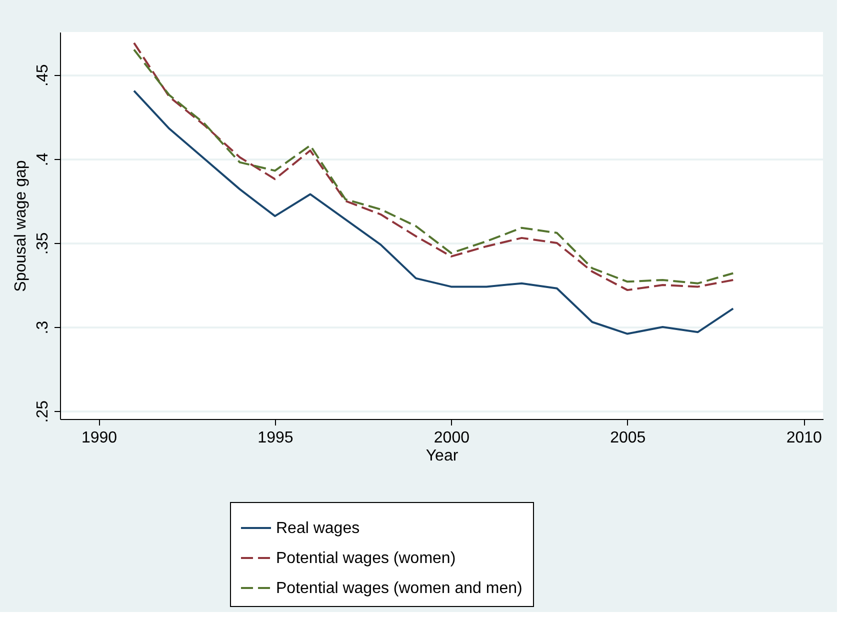  I want to click on x-axis-title: Year, so click(442, 456).